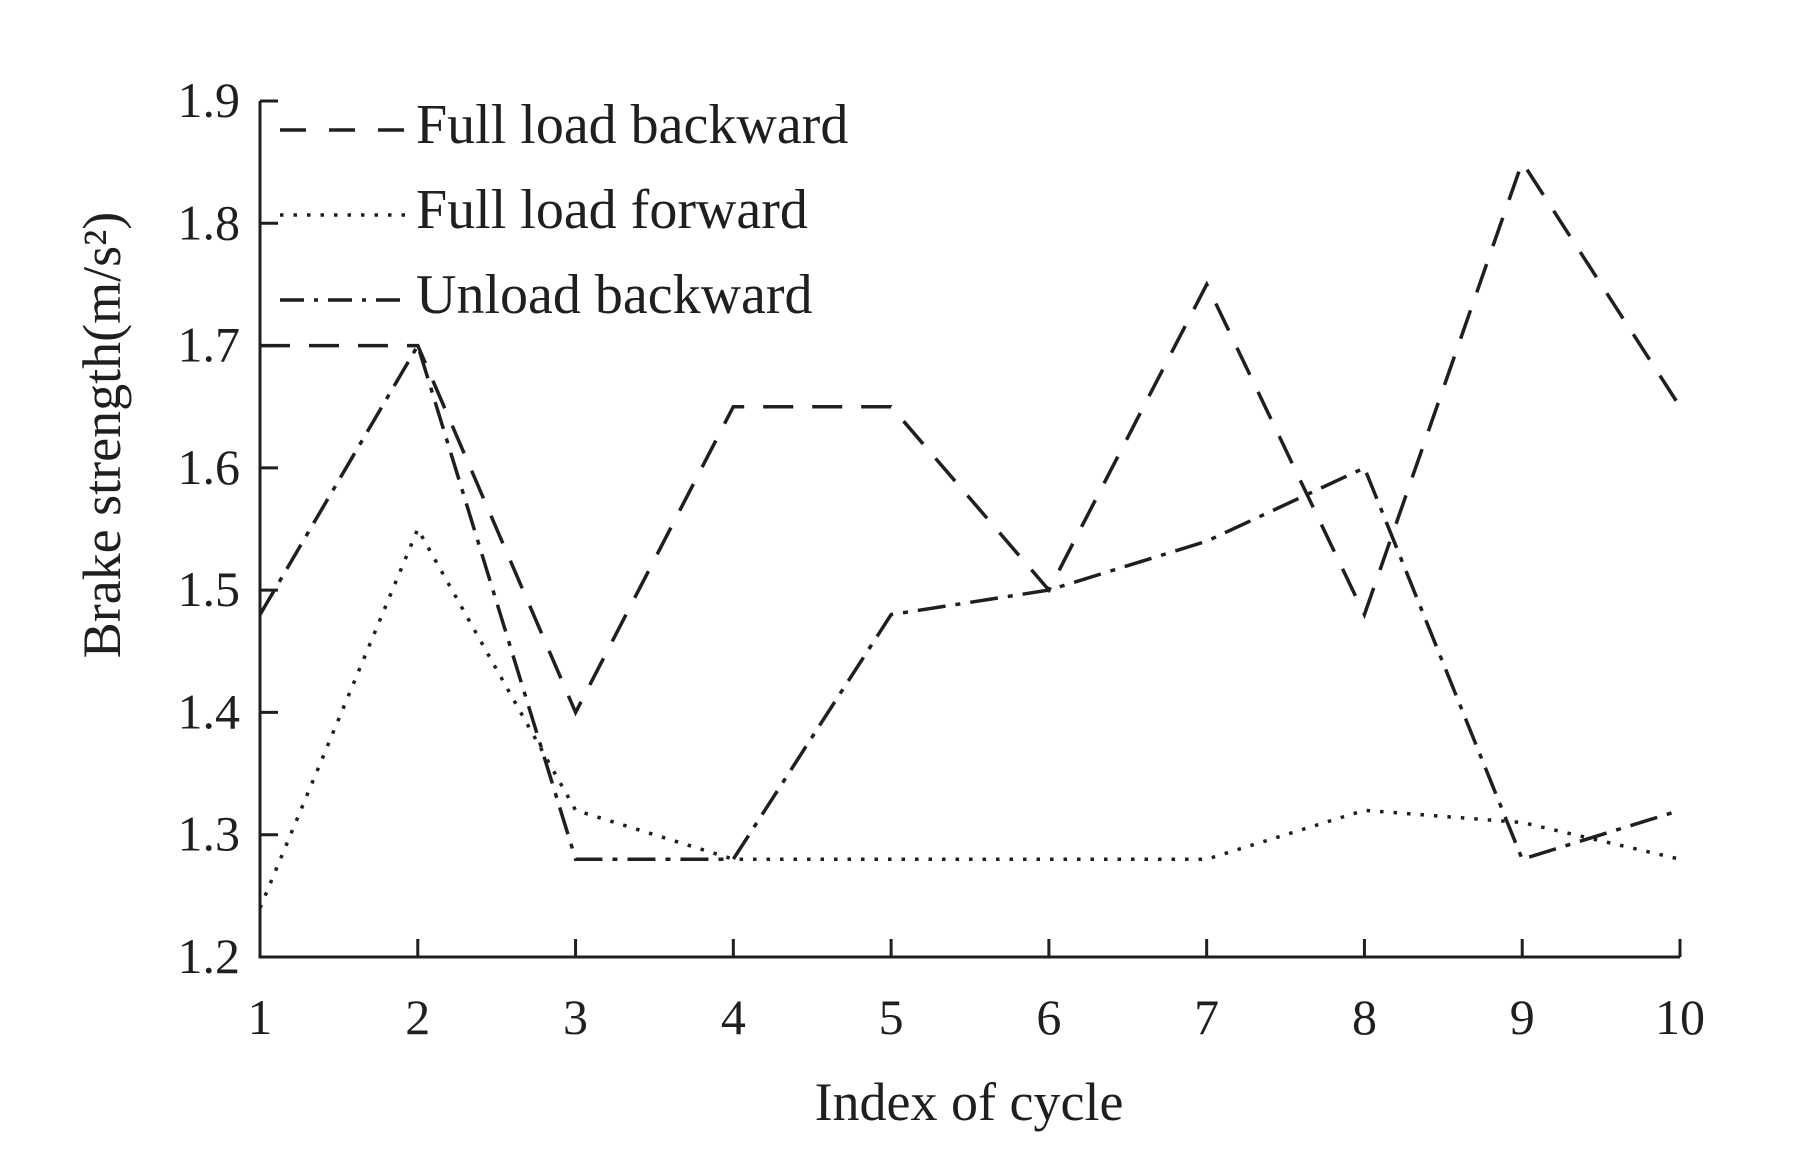 The height and width of the screenshot is (1164, 1812). I want to click on legend-item-full-load-forward: Full load forward, so click(544, 210).